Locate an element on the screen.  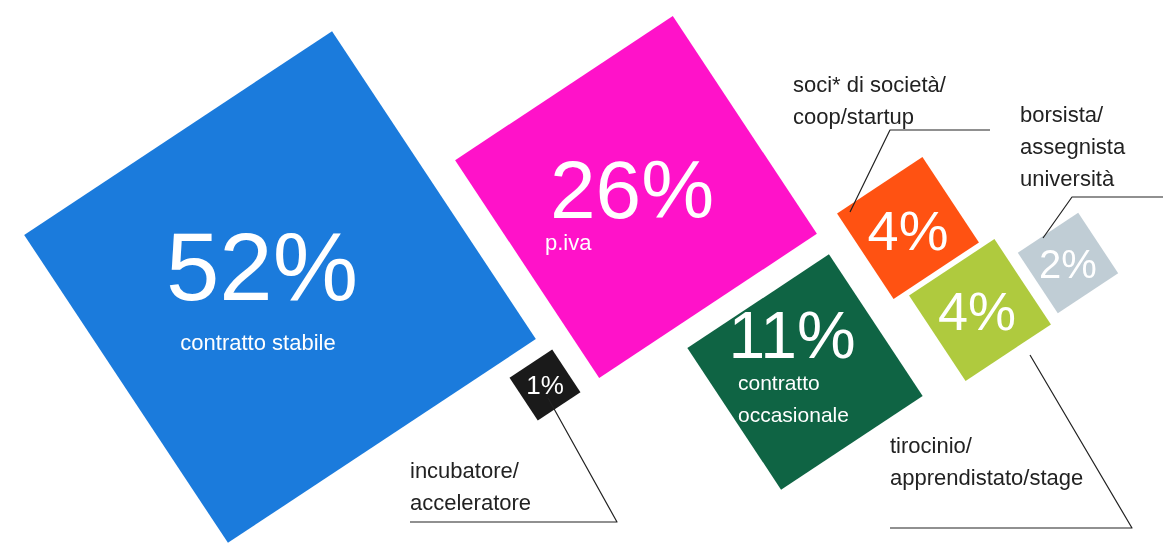
category-label: soci* di società/coop/startup is located at coordinates (870, 100).